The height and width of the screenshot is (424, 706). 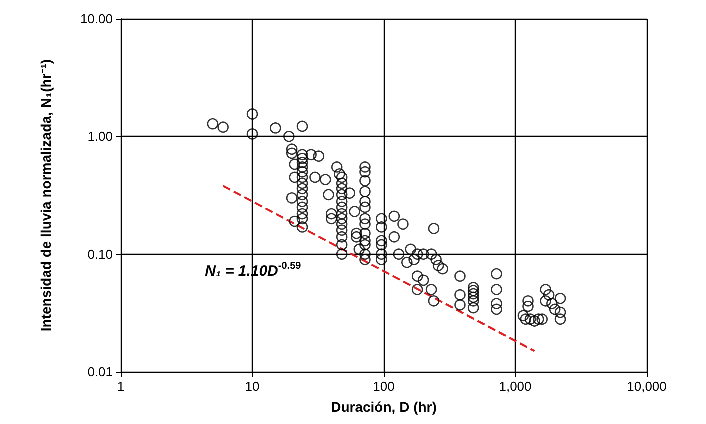 I want to click on x-tick-label: 1,000, so click(x=515, y=386).